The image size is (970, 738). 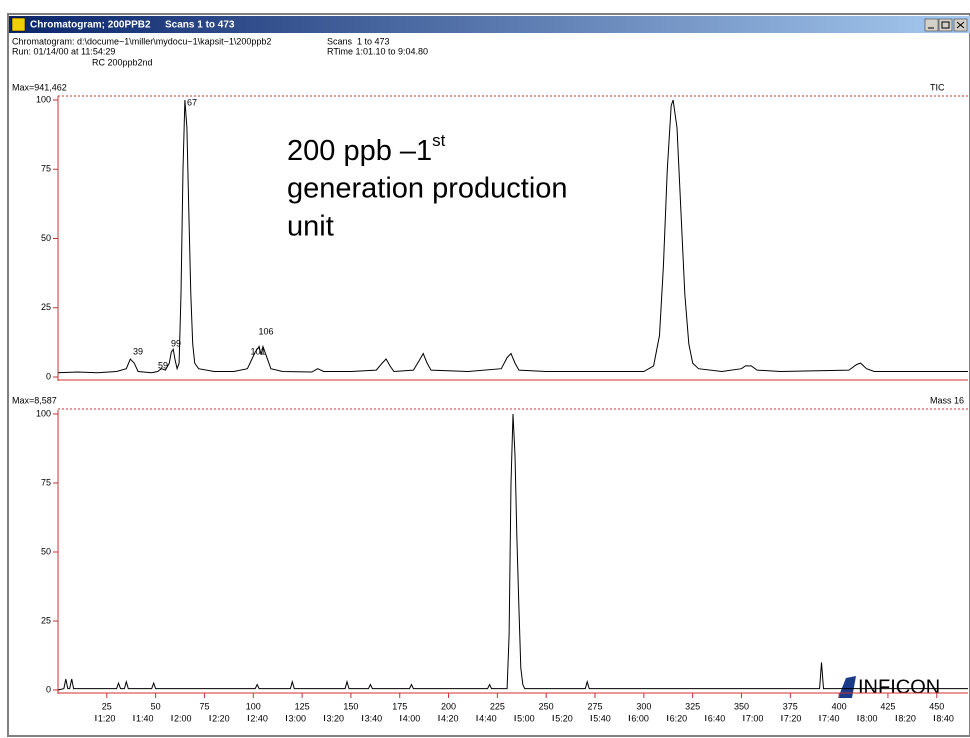 What do you see at coordinates (204, 706) in the screenshot?
I see `x-tick-label: 75` at bounding box center [204, 706].